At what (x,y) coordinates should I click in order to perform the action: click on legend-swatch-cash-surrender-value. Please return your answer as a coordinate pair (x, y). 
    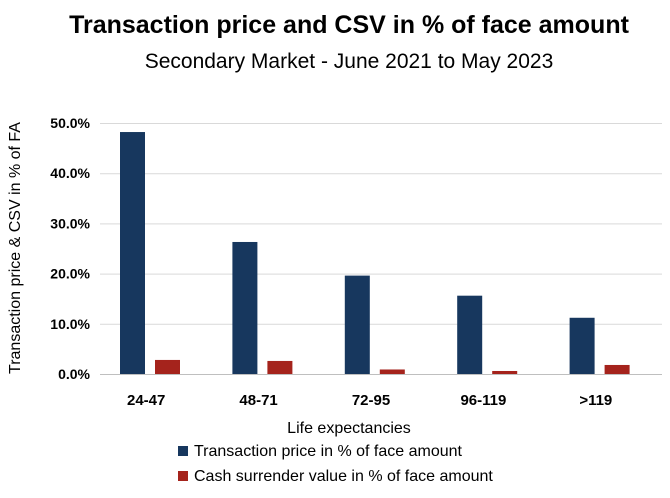
    Looking at the image, I should click on (183, 476).